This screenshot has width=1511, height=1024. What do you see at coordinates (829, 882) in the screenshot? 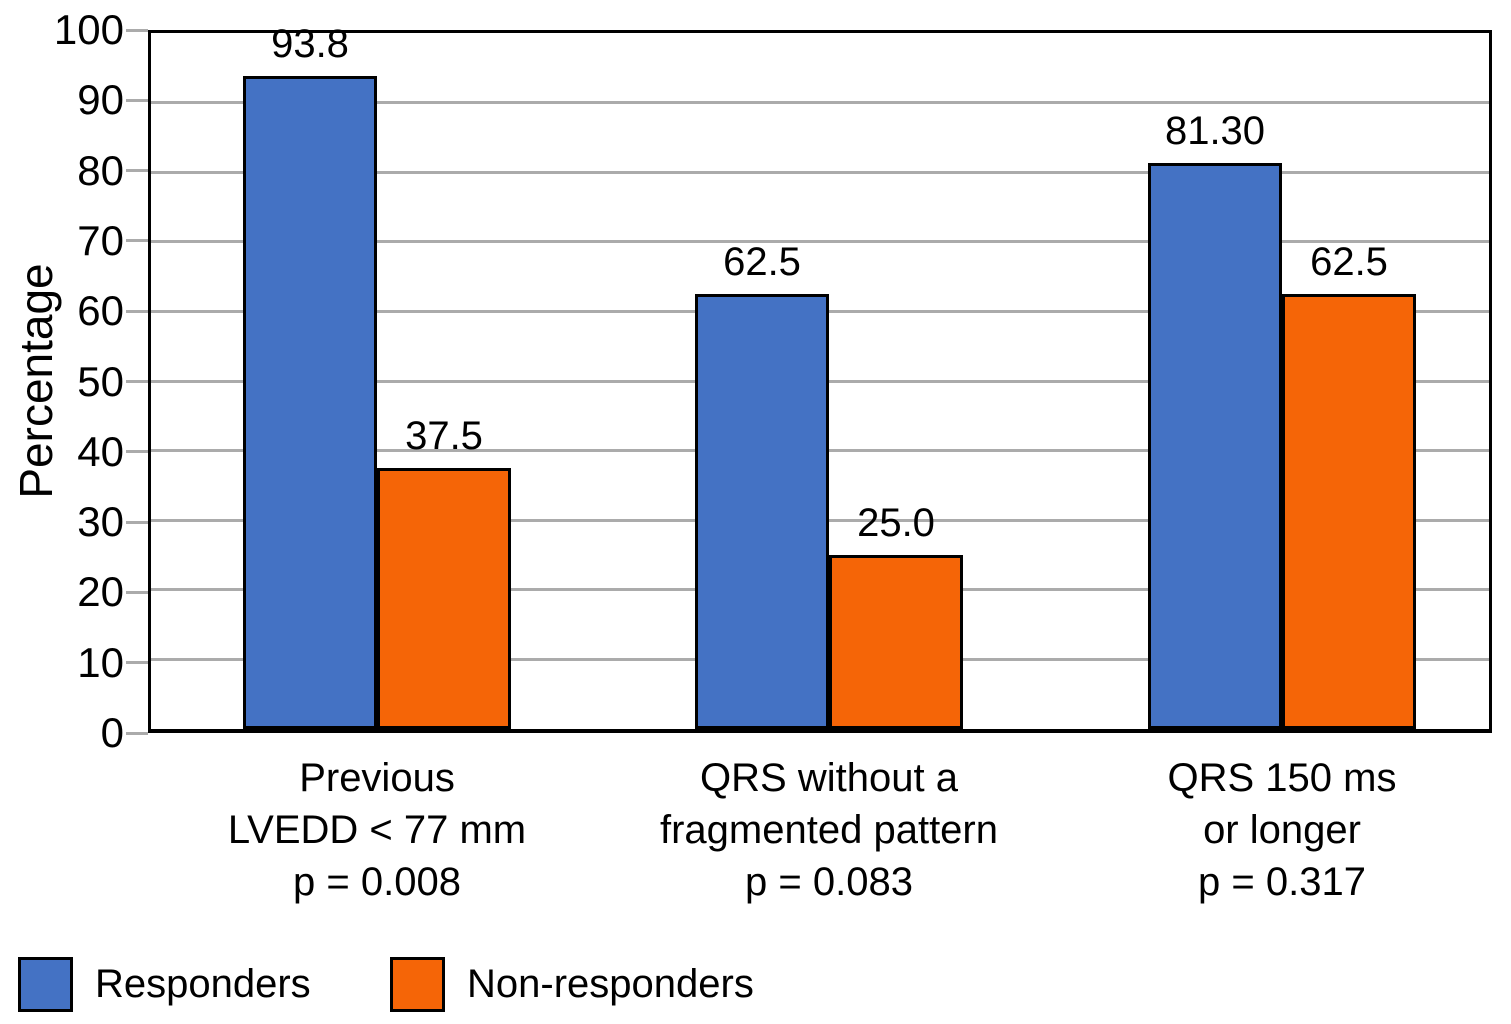
I see `category-label-line: p = 0.083` at bounding box center [829, 882].